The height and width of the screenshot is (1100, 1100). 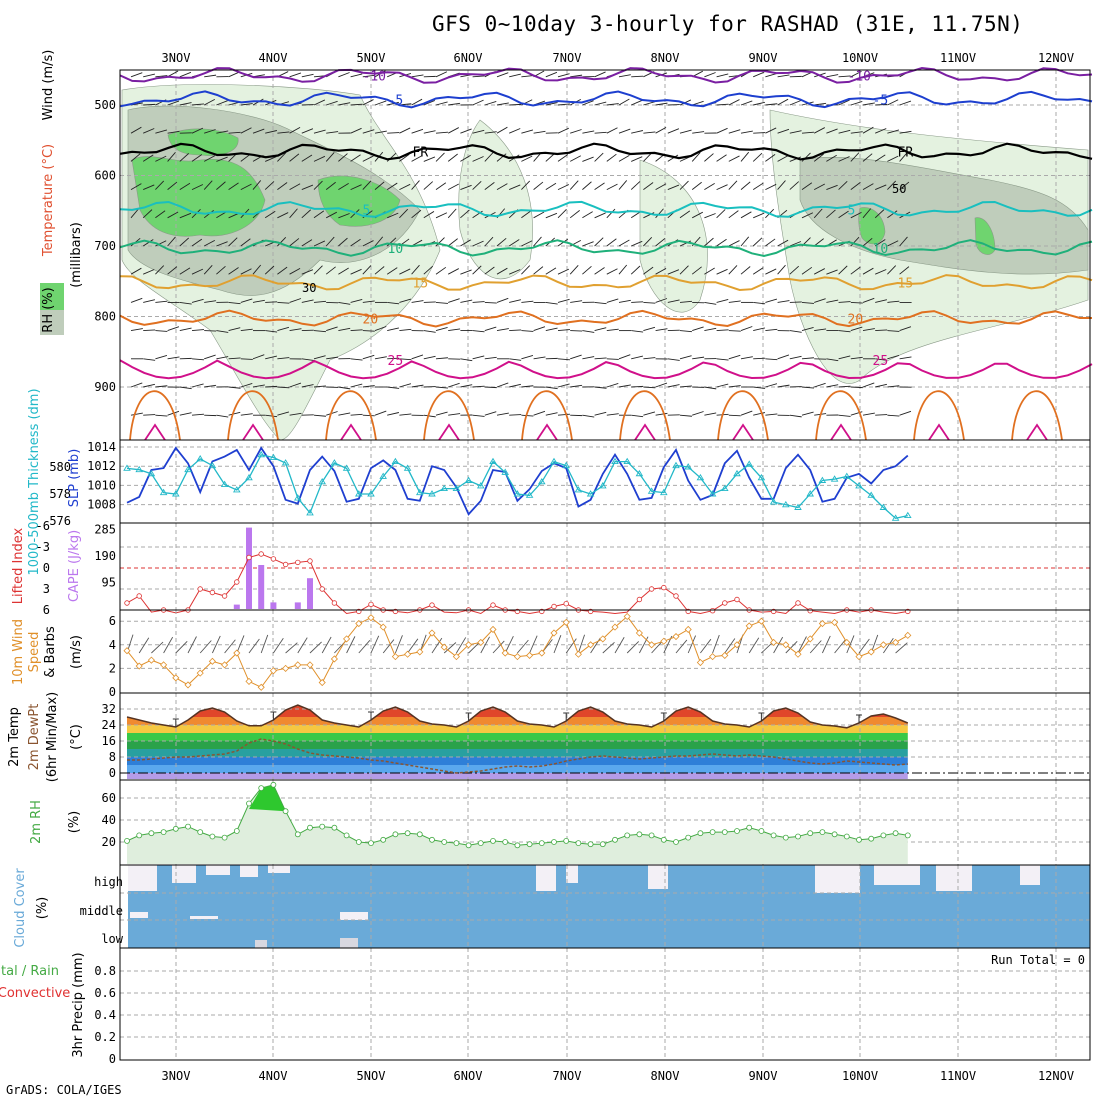 What do you see at coordinates (109, 725) in the screenshot?
I see `temp-tick: 24` at bounding box center [109, 725].